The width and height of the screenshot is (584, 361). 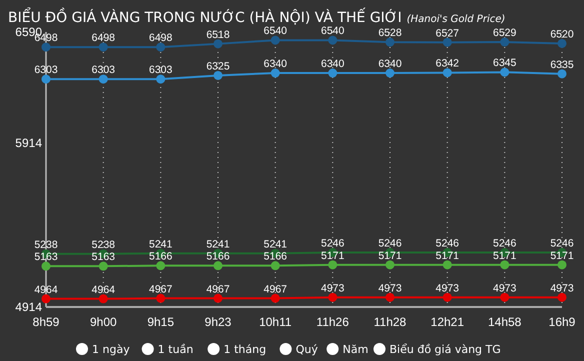 What do you see at coordinates (504, 33) in the screenshot?
I see `data-label: 6529` at bounding box center [504, 33].